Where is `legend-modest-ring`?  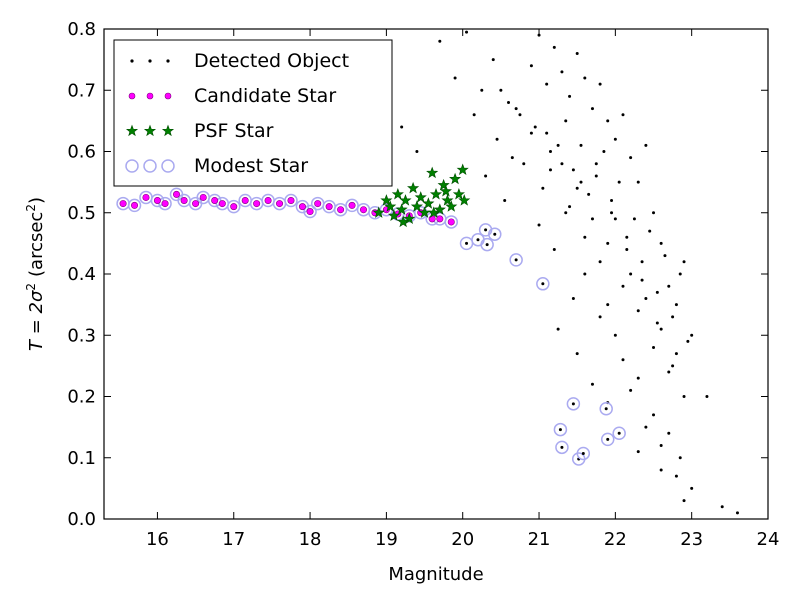 legend-modest-ring is located at coordinates (150, 166).